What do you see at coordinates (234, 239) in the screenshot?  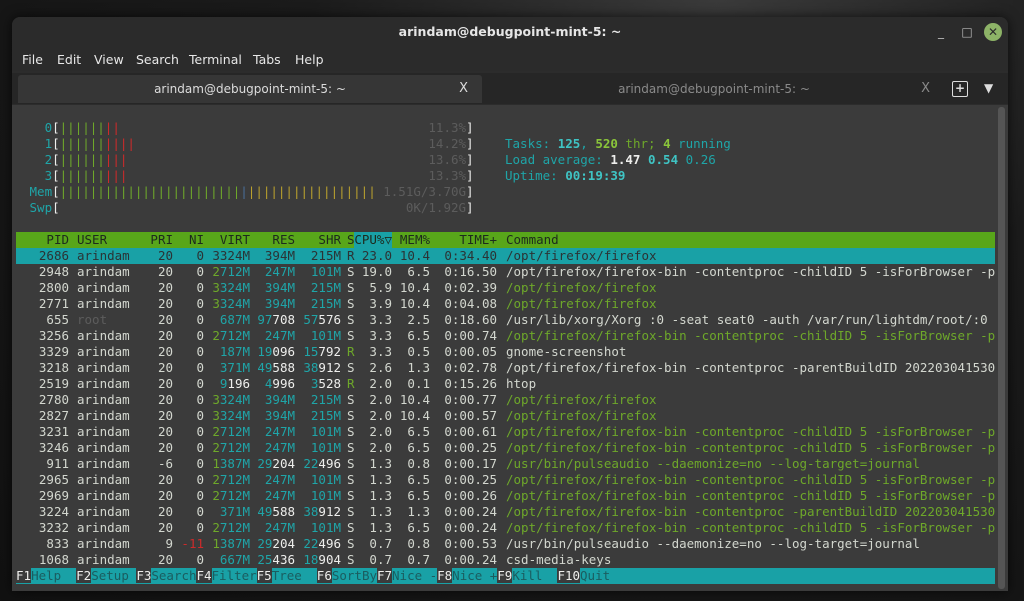 I see `column-header-virt: VIRT` at bounding box center [234, 239].